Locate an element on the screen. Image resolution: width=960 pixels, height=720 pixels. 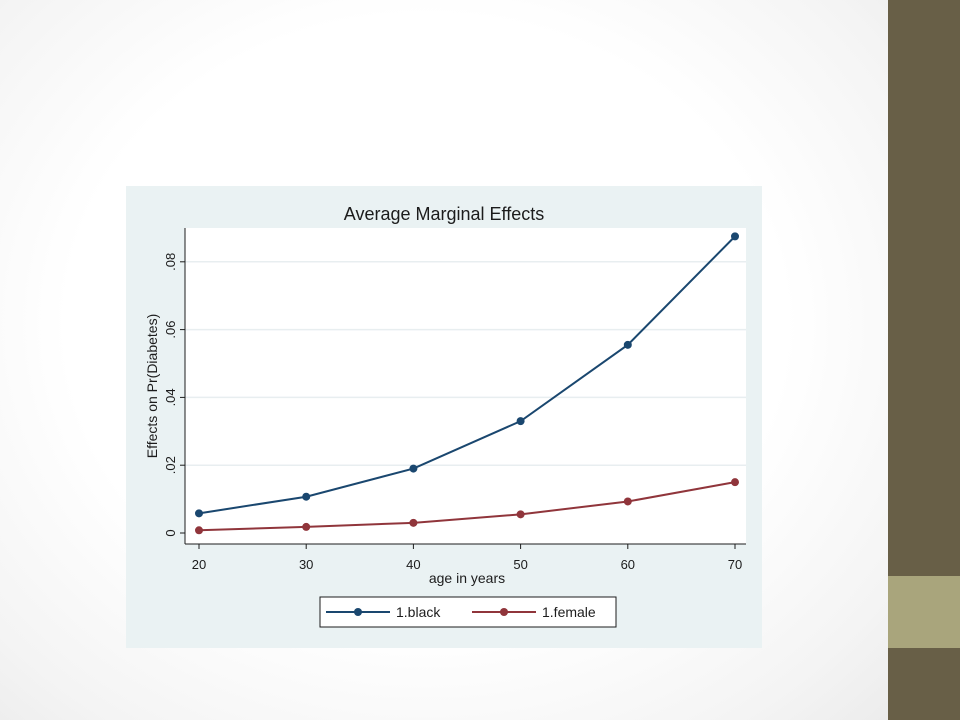
x-tick-label: 40 is located at coordinates (413, 564).